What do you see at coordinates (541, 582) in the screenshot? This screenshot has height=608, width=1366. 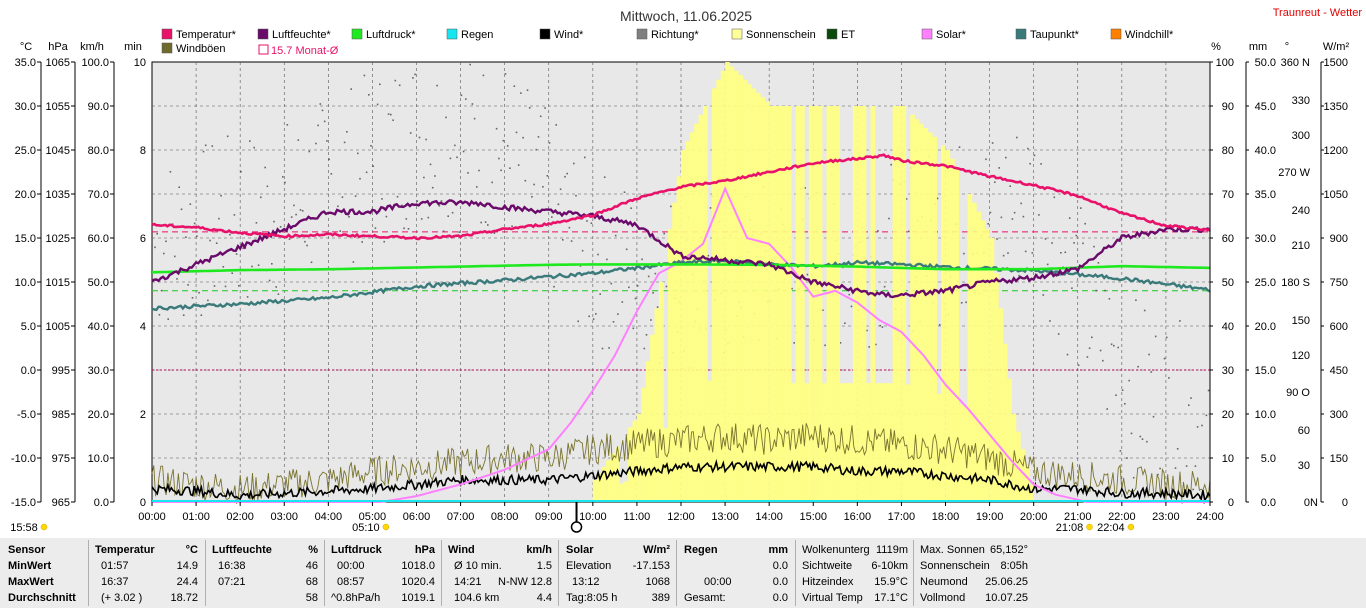 I see `stats-wind-max-value: 12.8` at bounding box center [541, 582].